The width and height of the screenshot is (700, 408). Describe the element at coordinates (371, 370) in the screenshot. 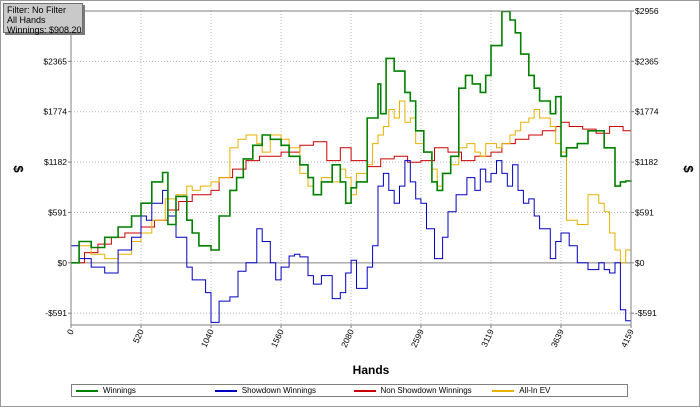

I see `x-axis-label: Hands` at that location.